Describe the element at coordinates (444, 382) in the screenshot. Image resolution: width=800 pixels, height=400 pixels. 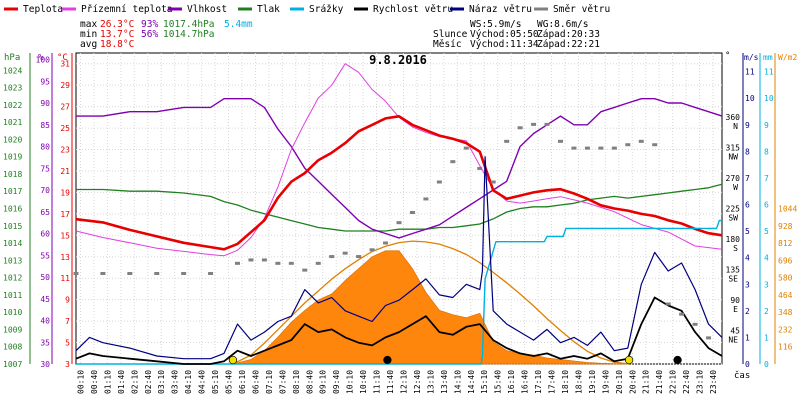
I see `x-tick-label: 13:40` at that location.